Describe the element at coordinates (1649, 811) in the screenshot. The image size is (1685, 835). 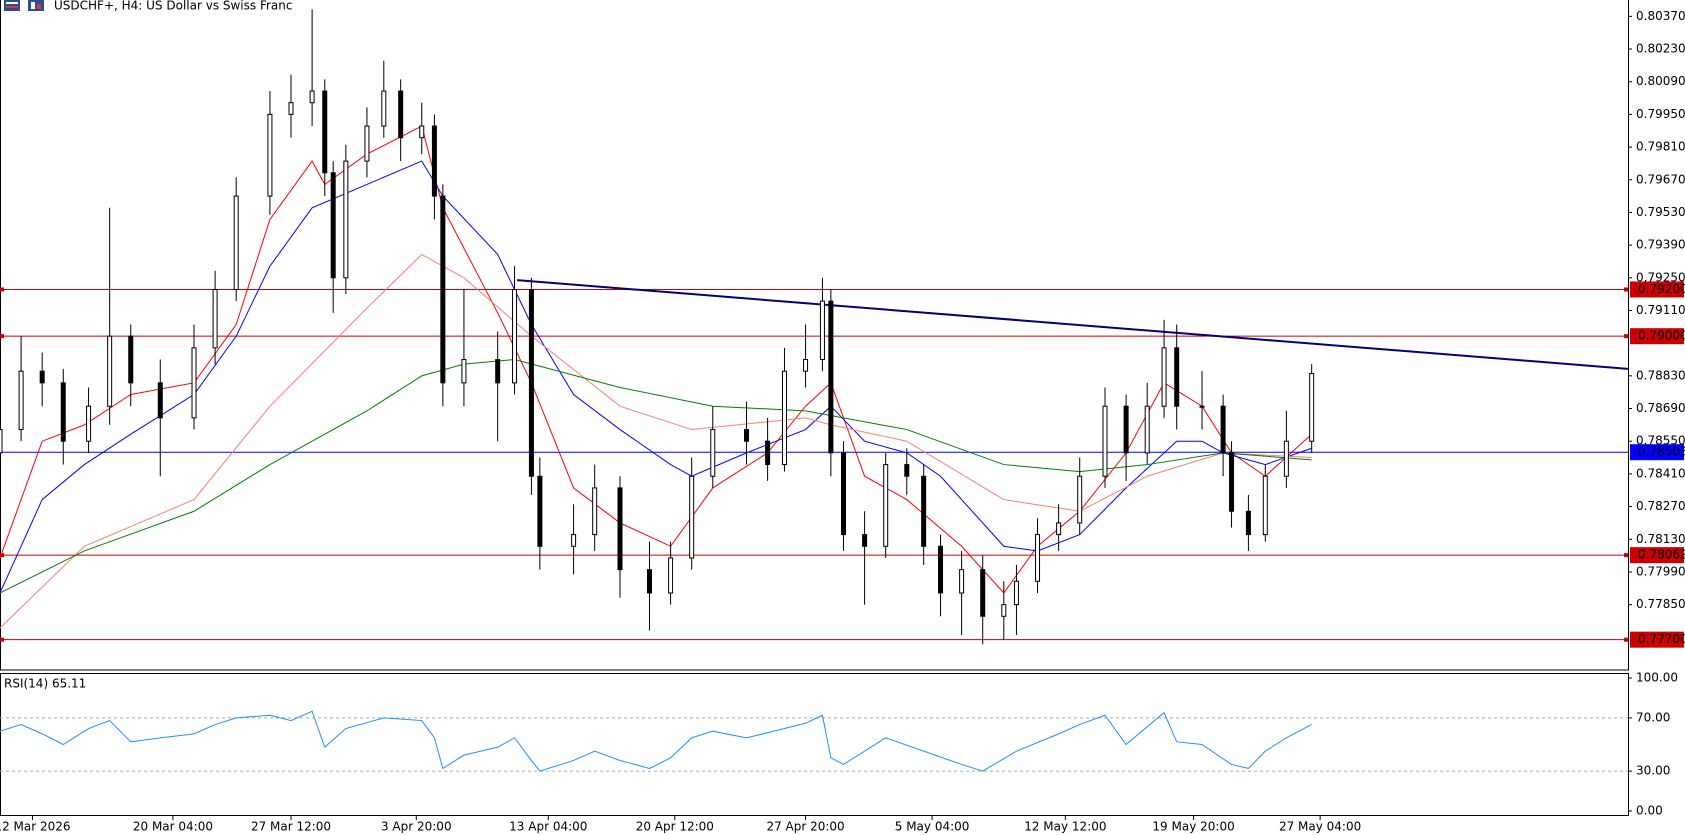
I see `y-tick-label: 0.00` at that location.